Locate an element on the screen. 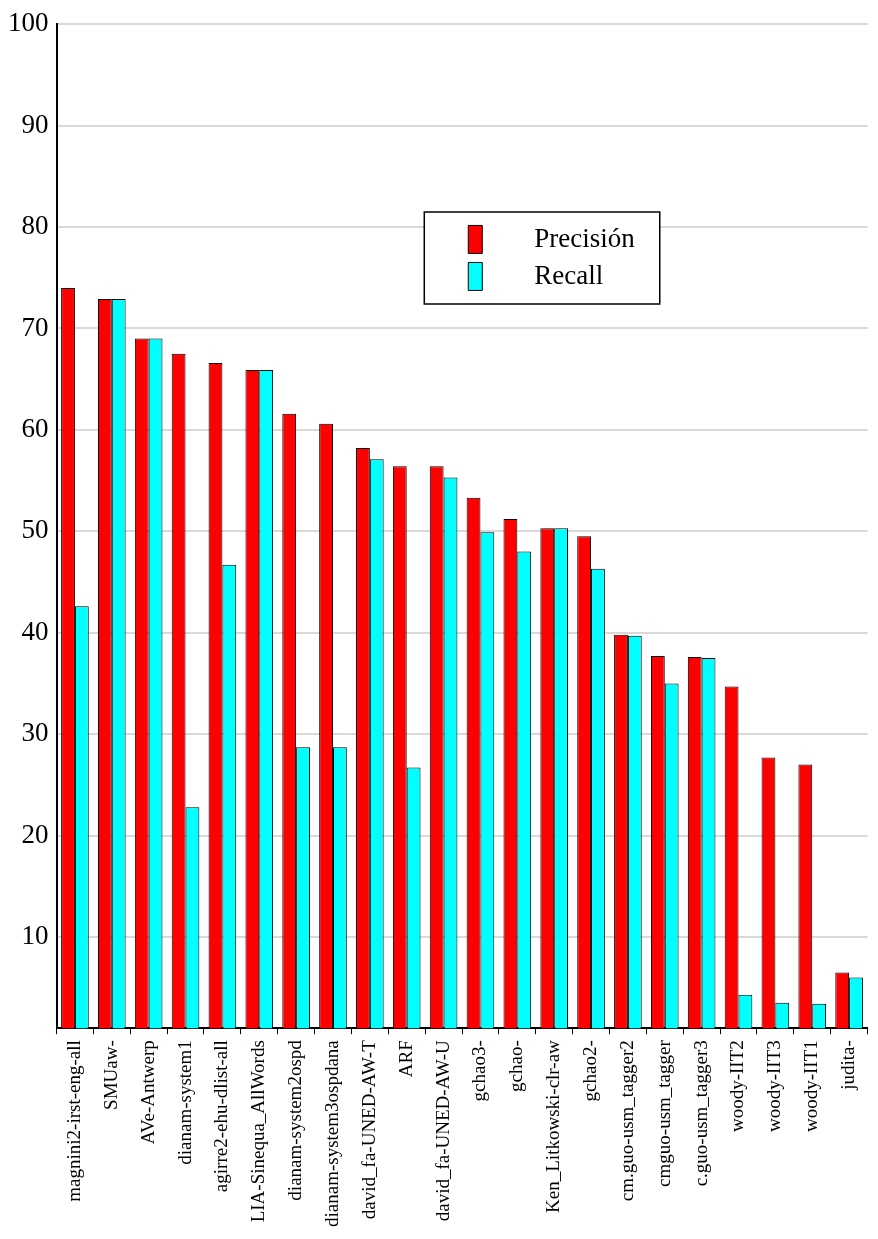  x-tick-label: dianam-system1 is located at coordinates (184, 1102).